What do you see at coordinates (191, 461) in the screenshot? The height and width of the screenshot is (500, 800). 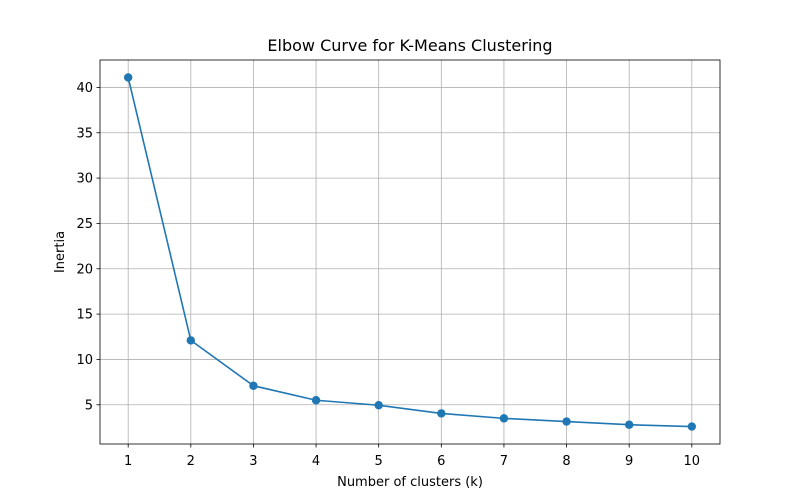 I see `x-tick-label: 2` at bounding box center [191, 461].